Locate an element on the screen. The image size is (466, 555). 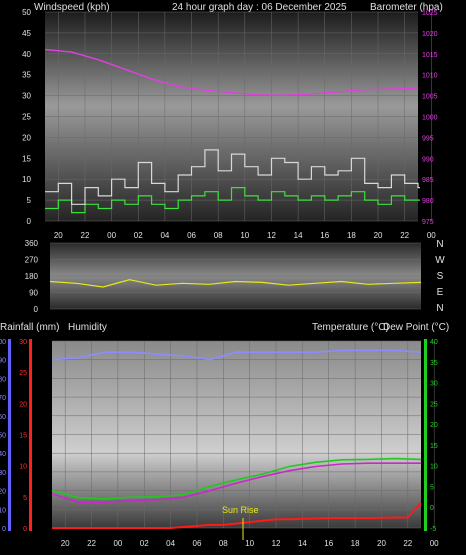
direction-y-ticks: 0 90 180 270 360 is located at coordinates (32, 276).